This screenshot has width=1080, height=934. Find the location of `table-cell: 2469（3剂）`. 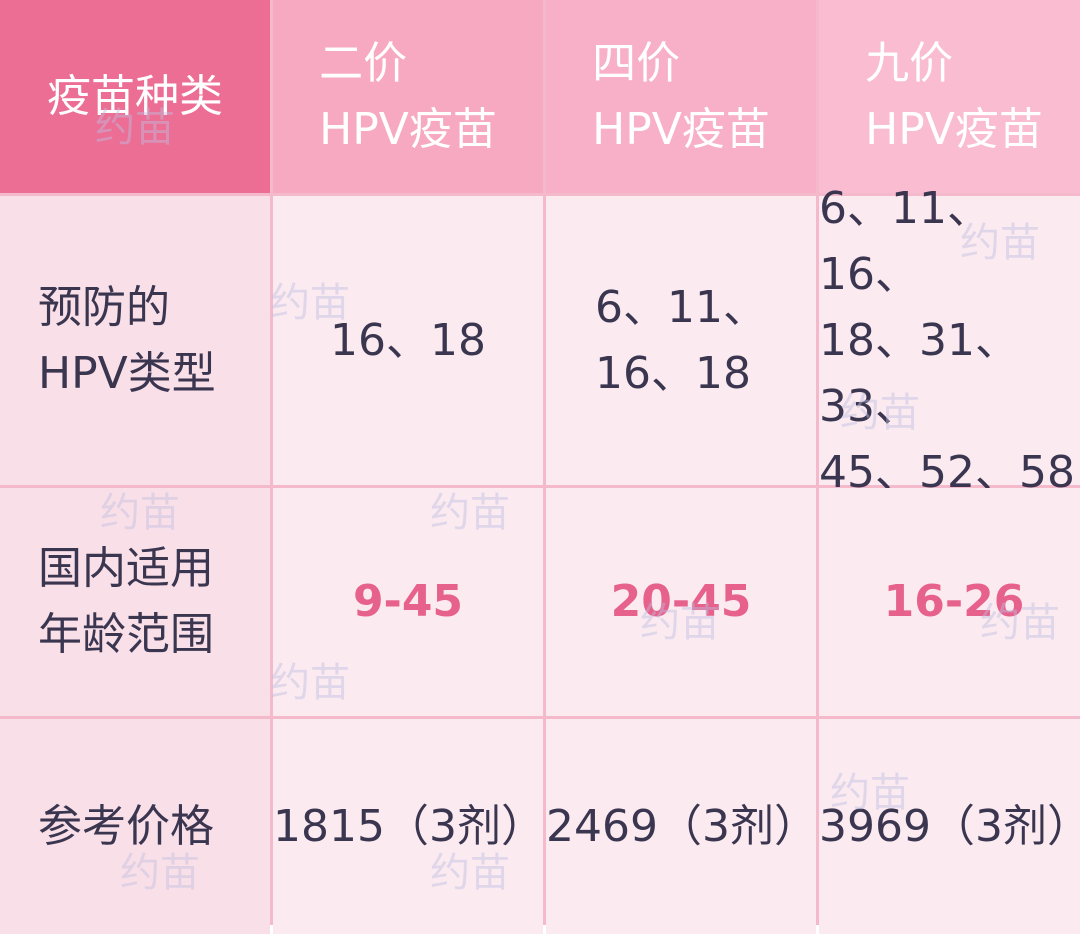

table-cell: 2469（3剂） is located at coordinates (682, 826).